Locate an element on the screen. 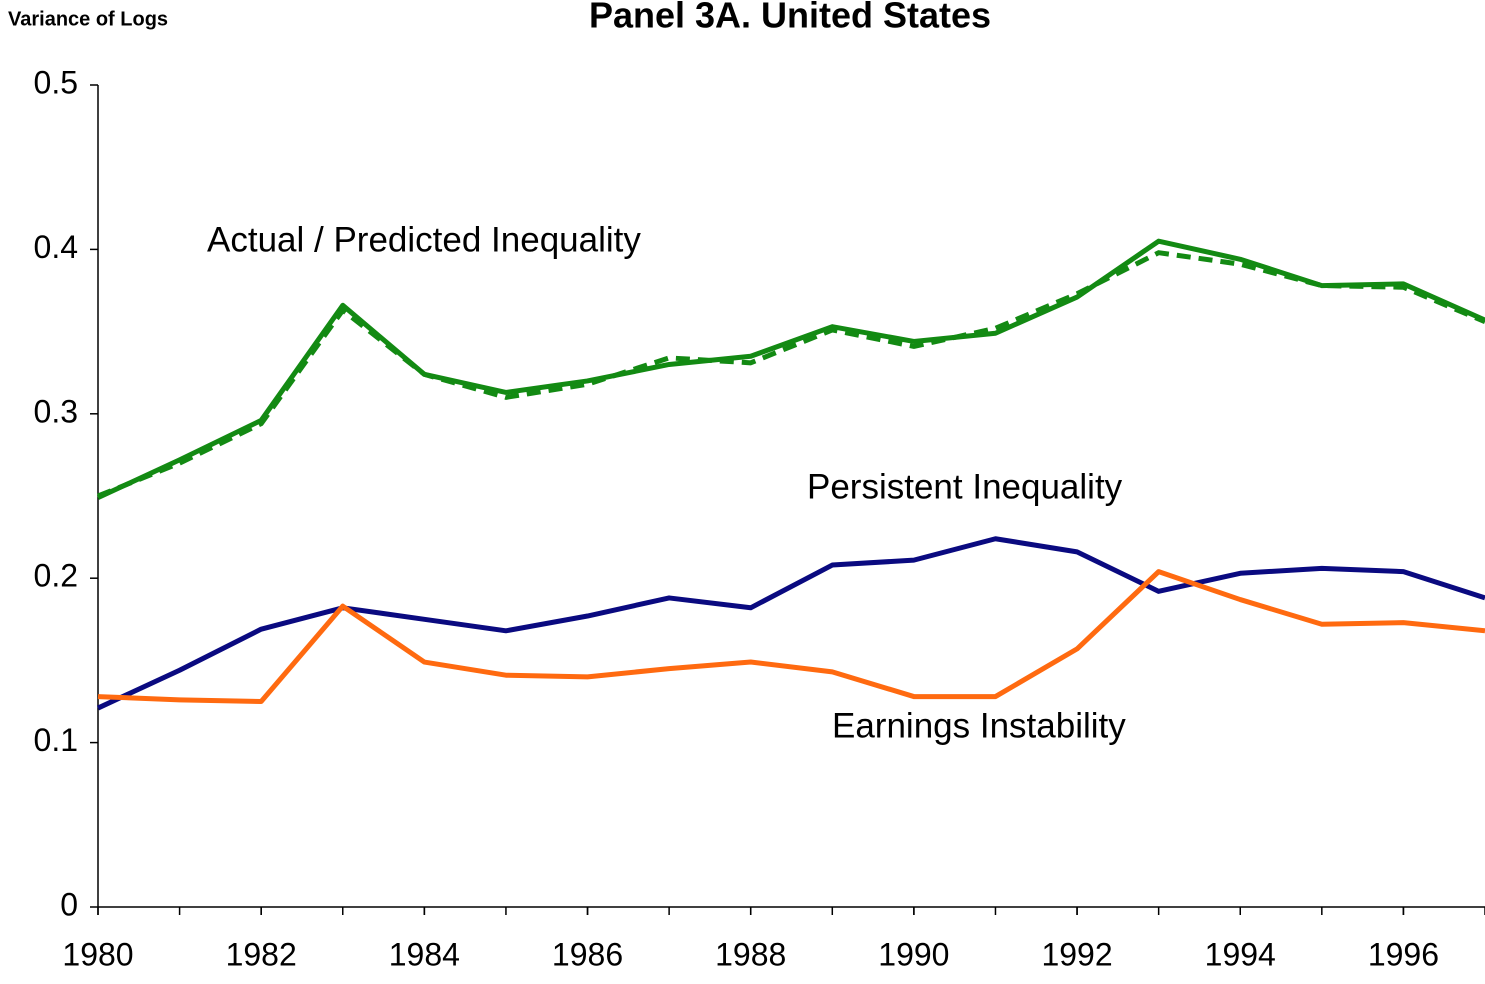 The width and height of the screenshot is (1485, 984). x-tick-label: 1992 is located at coordinates (1076, 954).